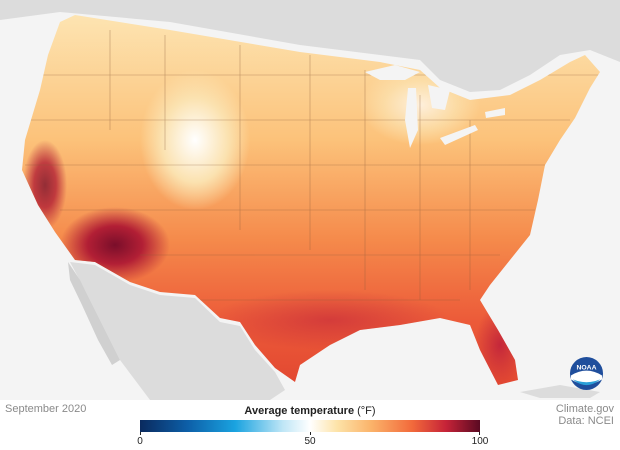  Describe the element at coordinates (392, 72) in the screenshot. I see `lake-superior` at that location.